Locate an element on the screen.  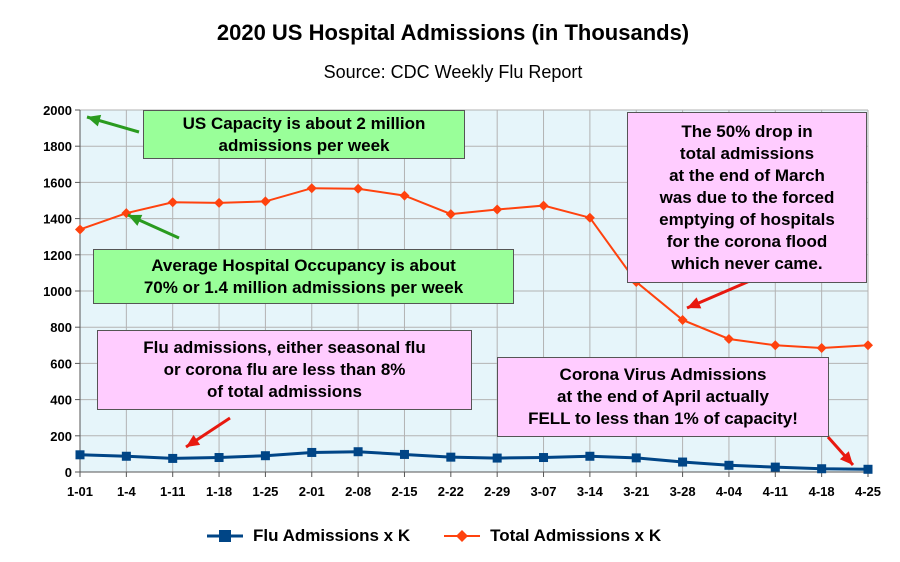
flu-admissions-line is located at coordinates (474, 460).